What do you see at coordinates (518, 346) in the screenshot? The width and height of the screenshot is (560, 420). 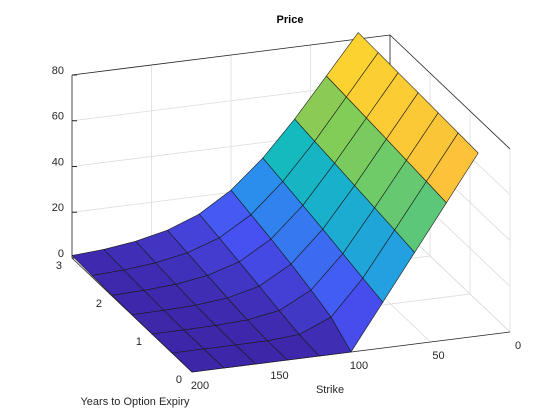 I see `x-tick-label: 0` at bounding box center [518, 346].